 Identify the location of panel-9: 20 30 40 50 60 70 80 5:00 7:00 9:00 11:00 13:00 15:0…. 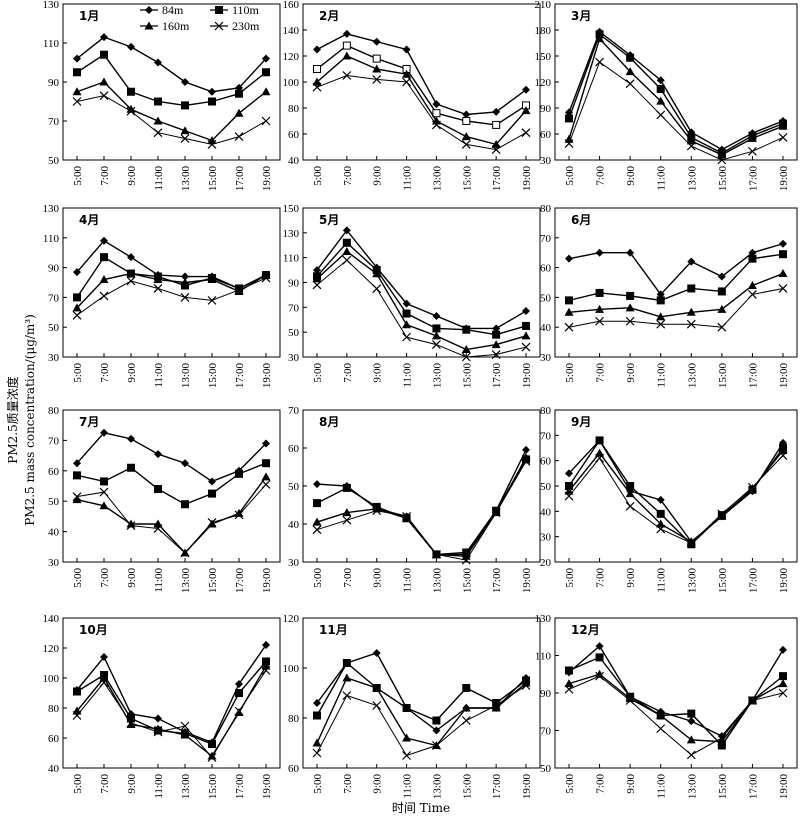
(669, 499).